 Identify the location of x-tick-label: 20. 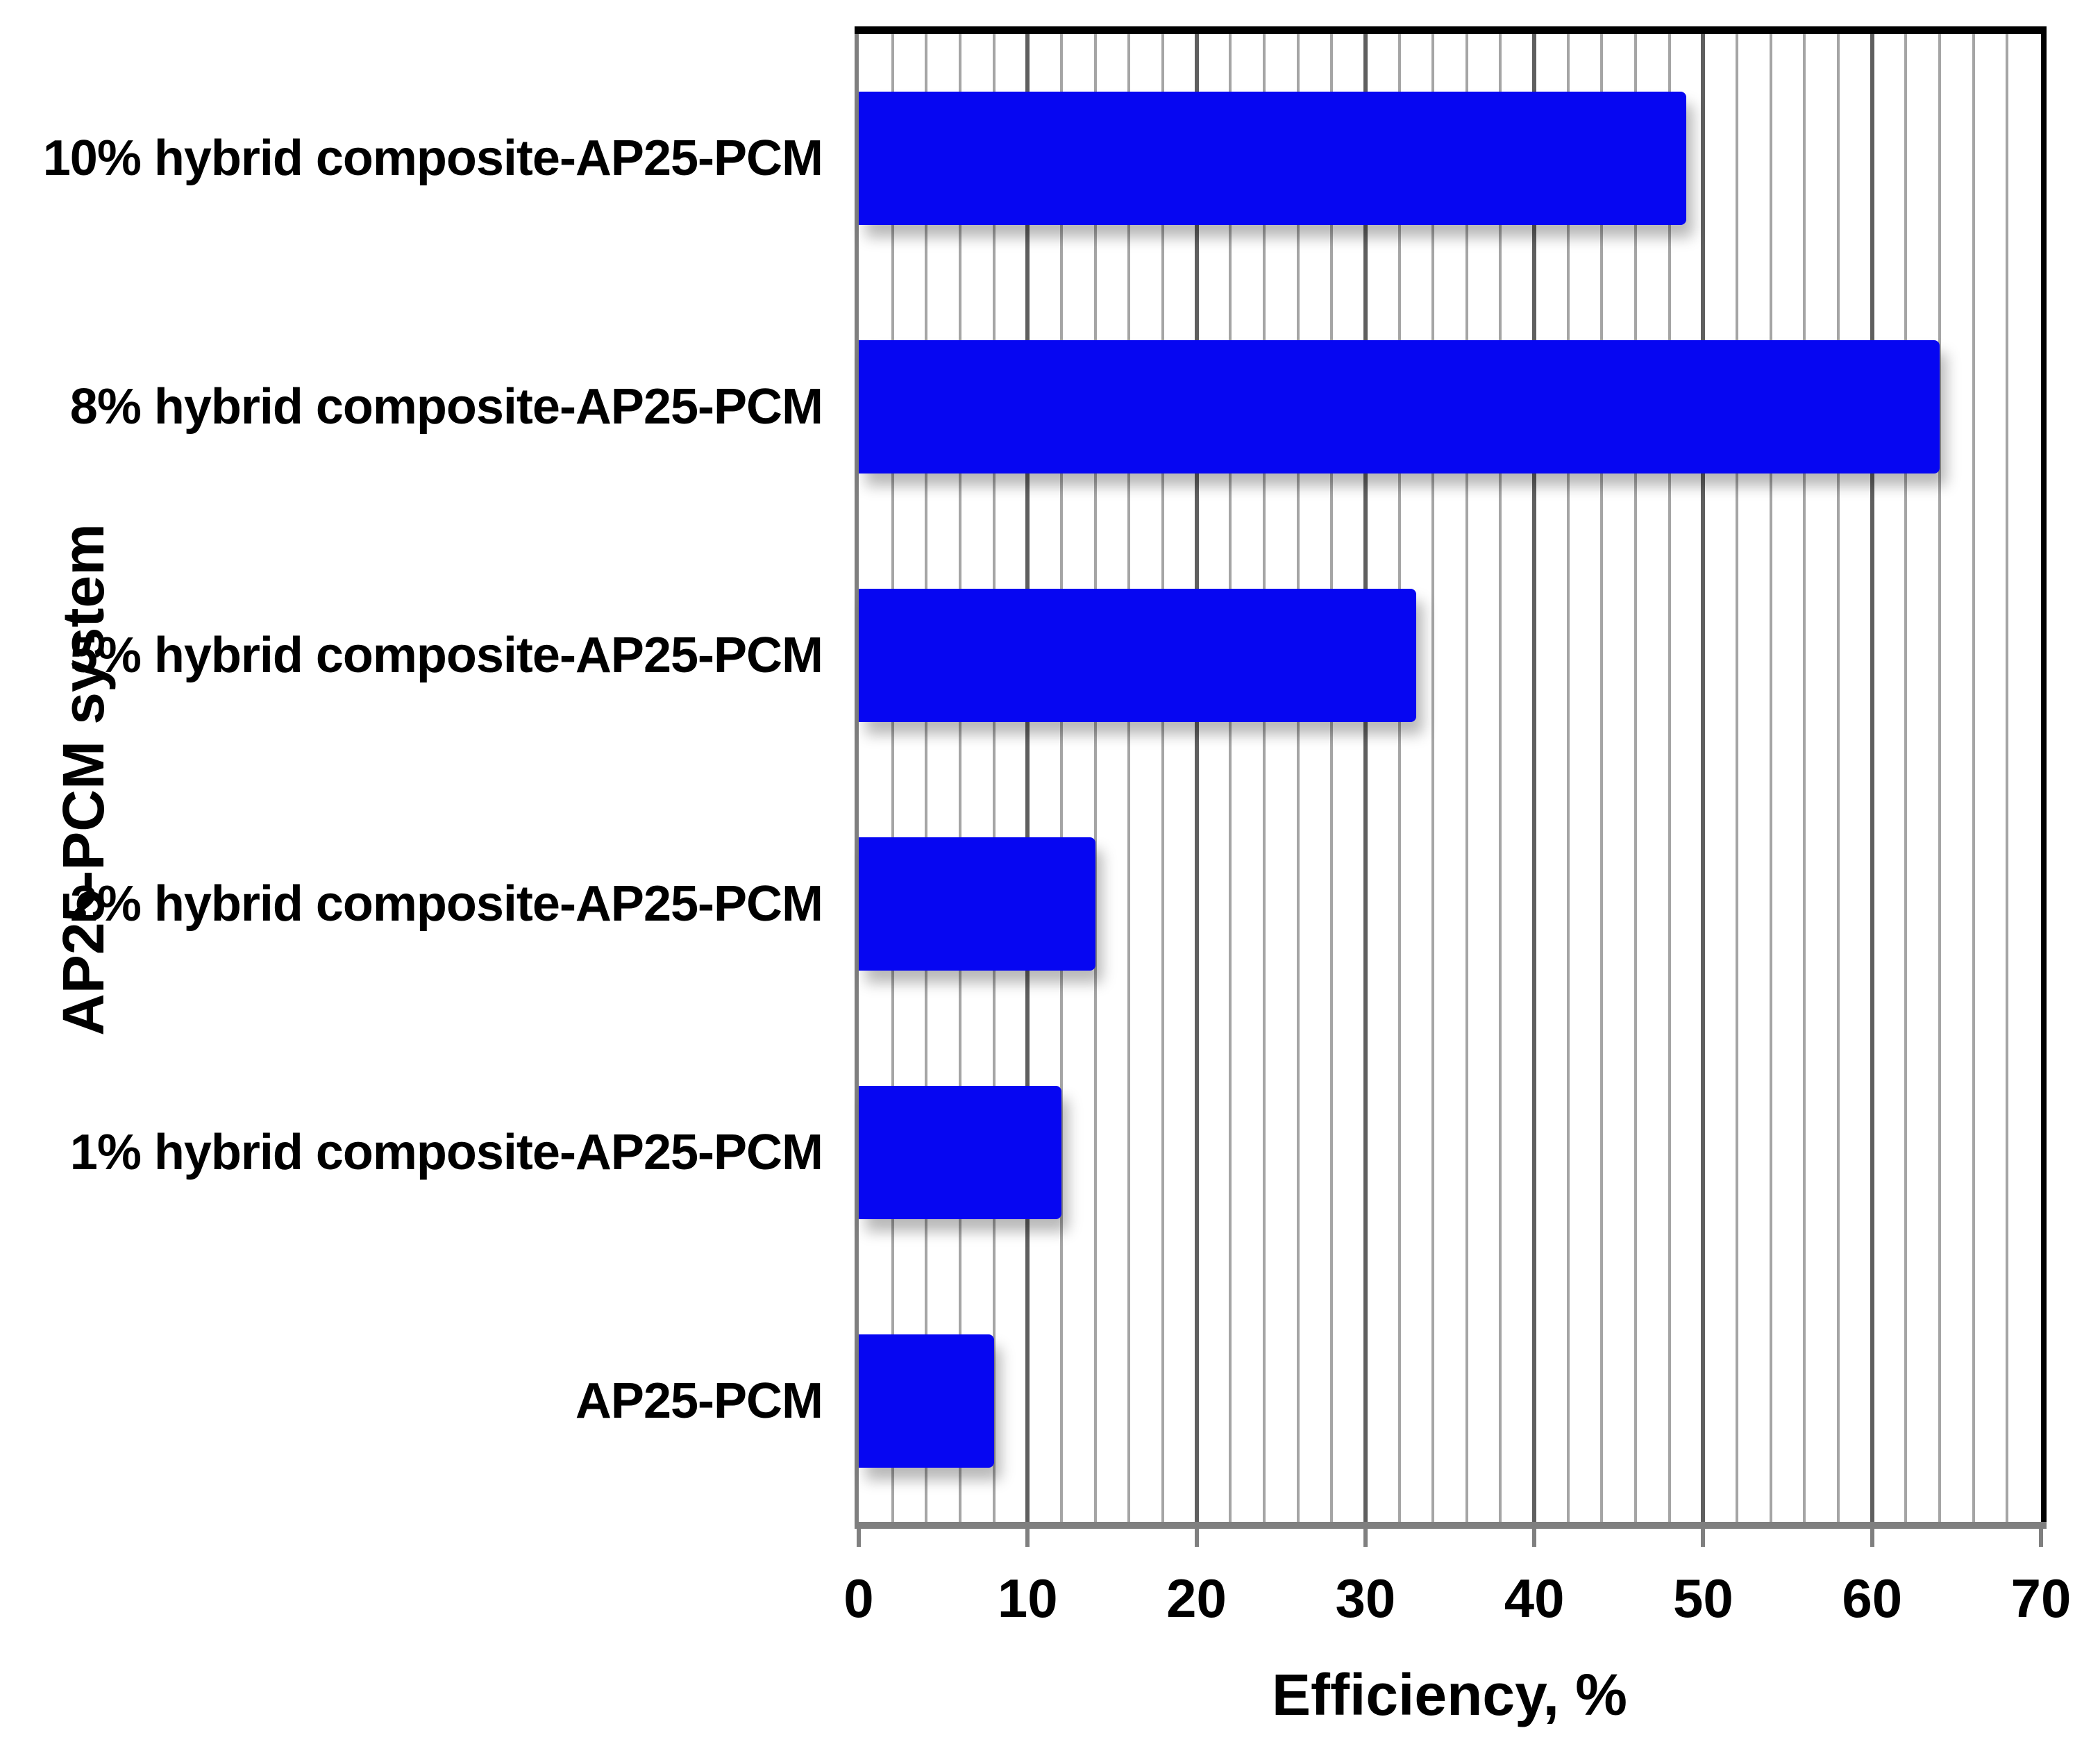
(1196, 1599).